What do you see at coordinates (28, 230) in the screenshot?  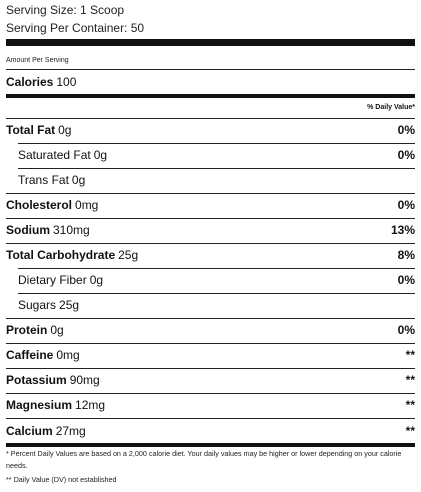 I see `nutrient-label: Sodium` at bounding box center [28, 230].